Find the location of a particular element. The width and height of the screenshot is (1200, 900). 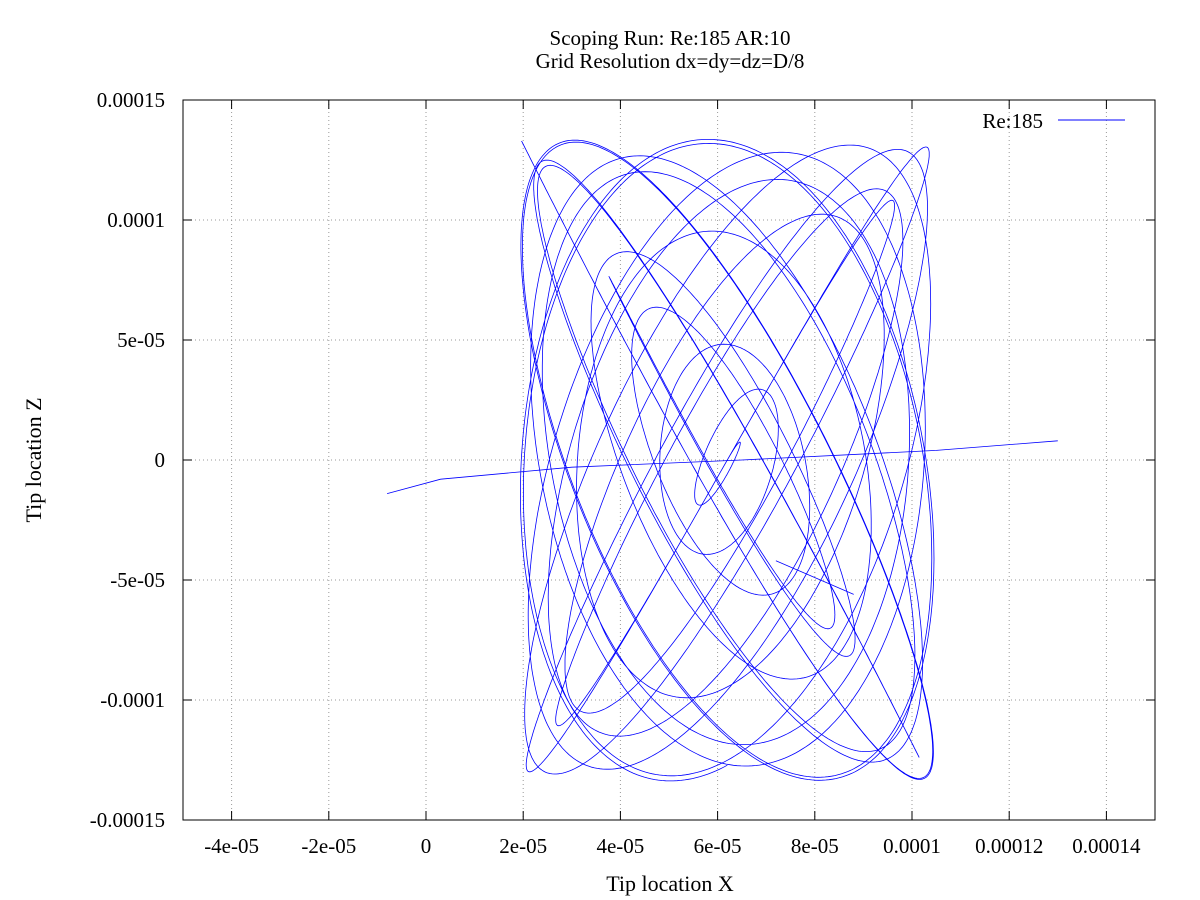

x-tick-label: 4e-05 is located at coordinates (620, 846).